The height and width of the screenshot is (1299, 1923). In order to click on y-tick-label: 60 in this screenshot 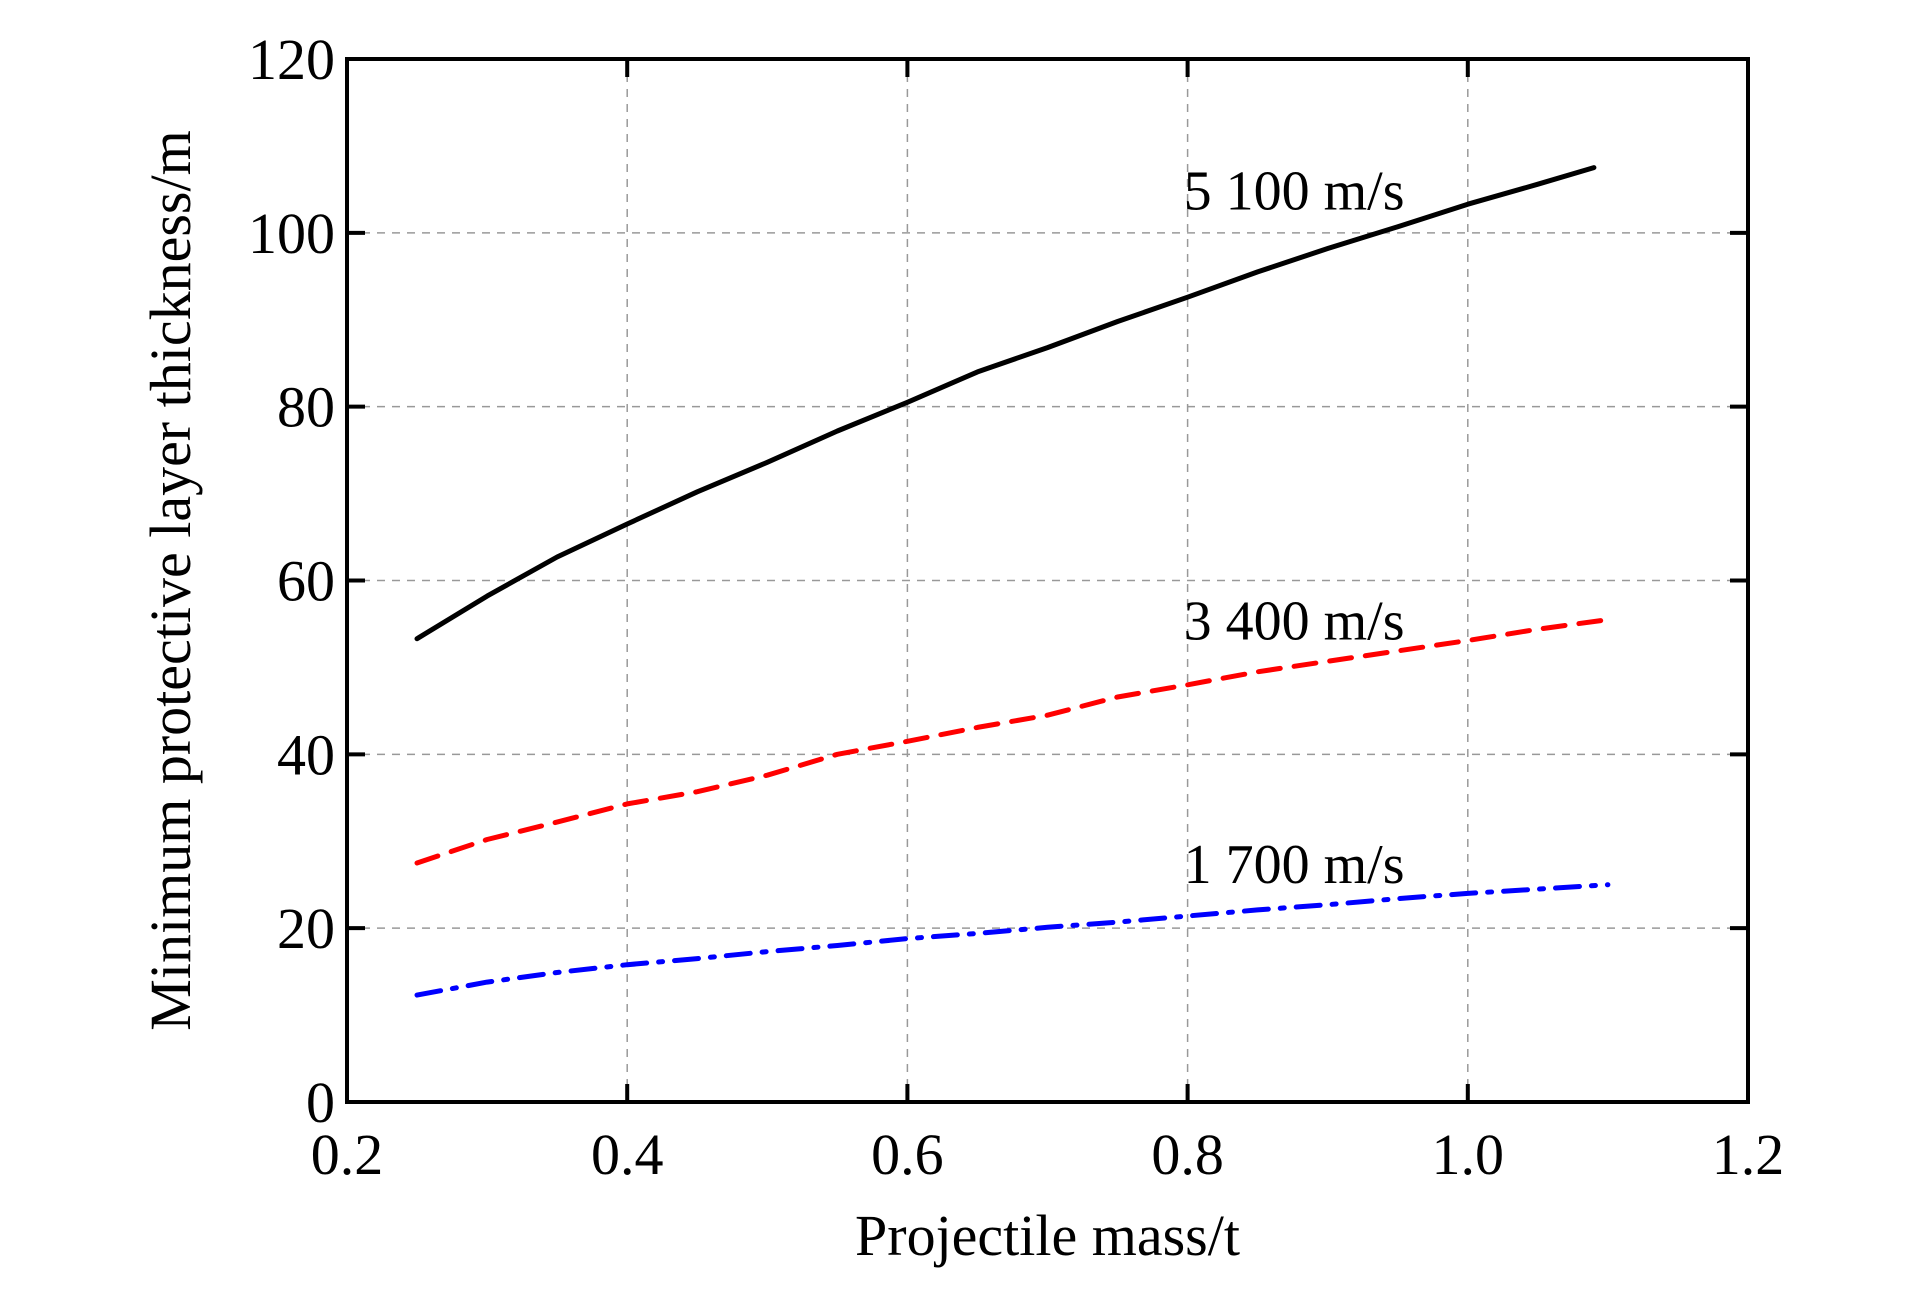, I will do `click(306, 581)`.